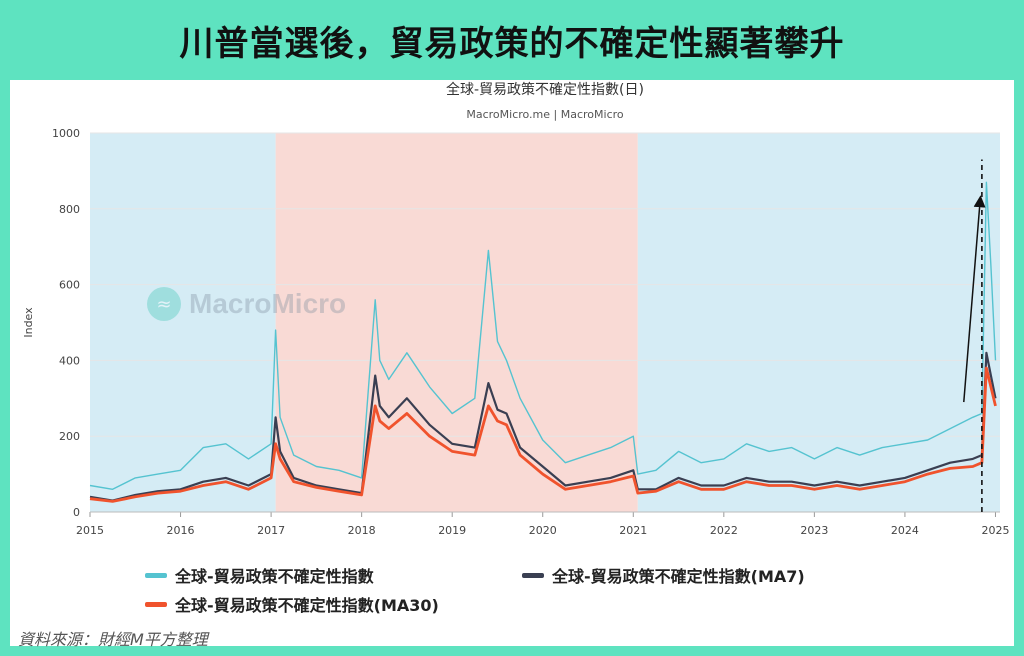 Image resolution: width=1024 pixels, height=656 pixels. I want to click on legend-item-ma30: 全球-貿易政策不確定性指數(MA30), so click(292, 604).